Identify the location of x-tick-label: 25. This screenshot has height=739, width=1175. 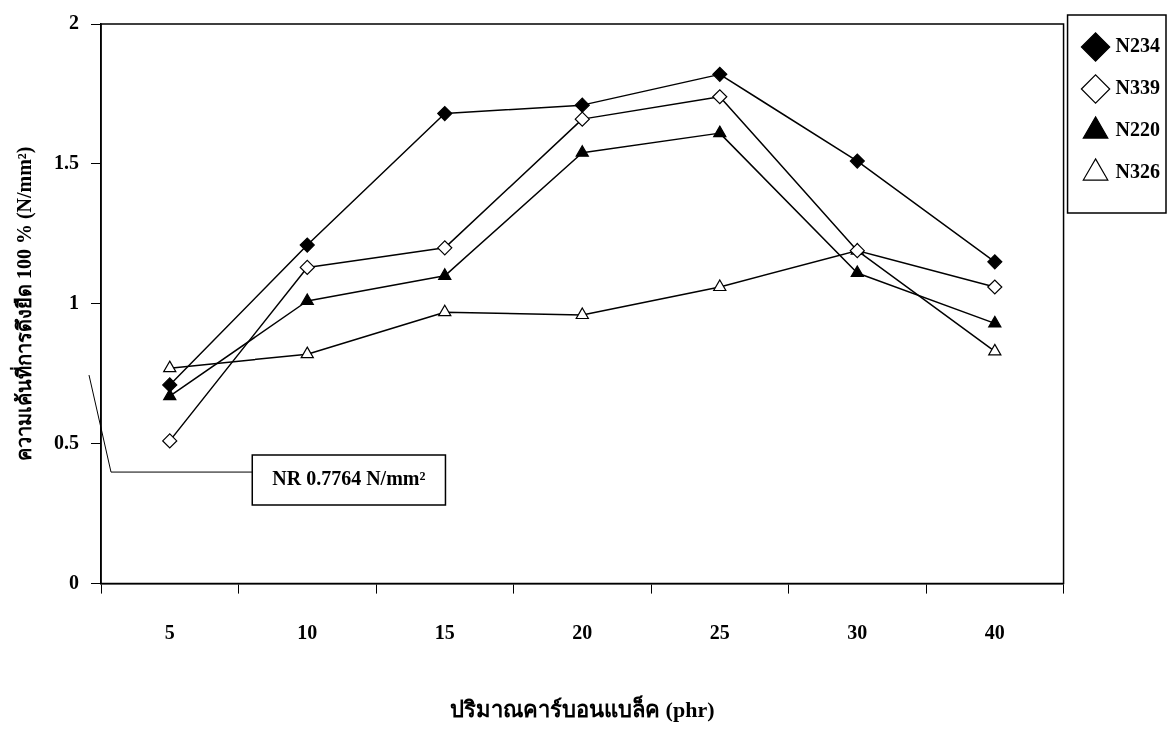
(719, 631).